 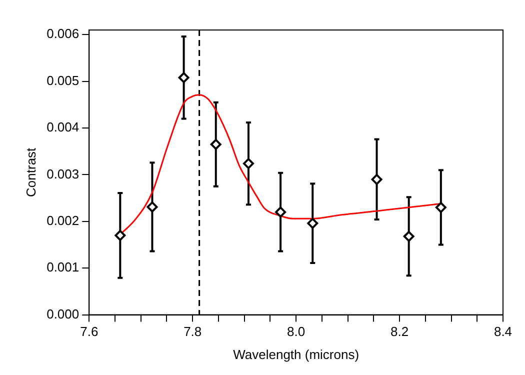 What do you see at coordinates (30, 172) in the screenshot?
I see `y-axis-title: Contrast` at bounding box center [30, 172].